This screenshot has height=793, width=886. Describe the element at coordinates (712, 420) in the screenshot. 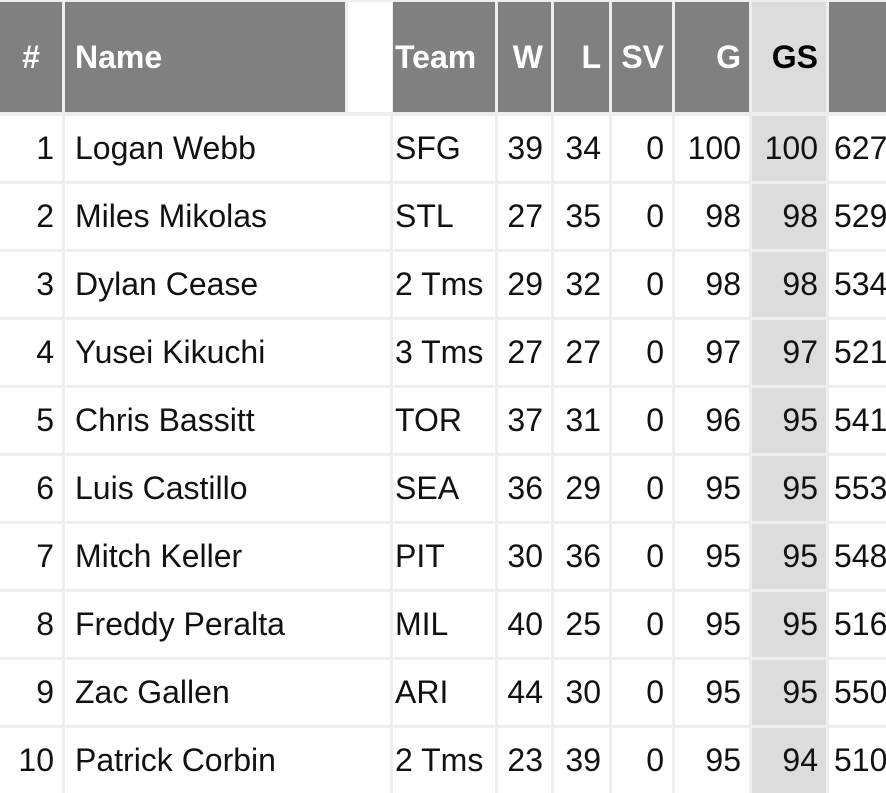

I see `cell-g: 96` at that location.